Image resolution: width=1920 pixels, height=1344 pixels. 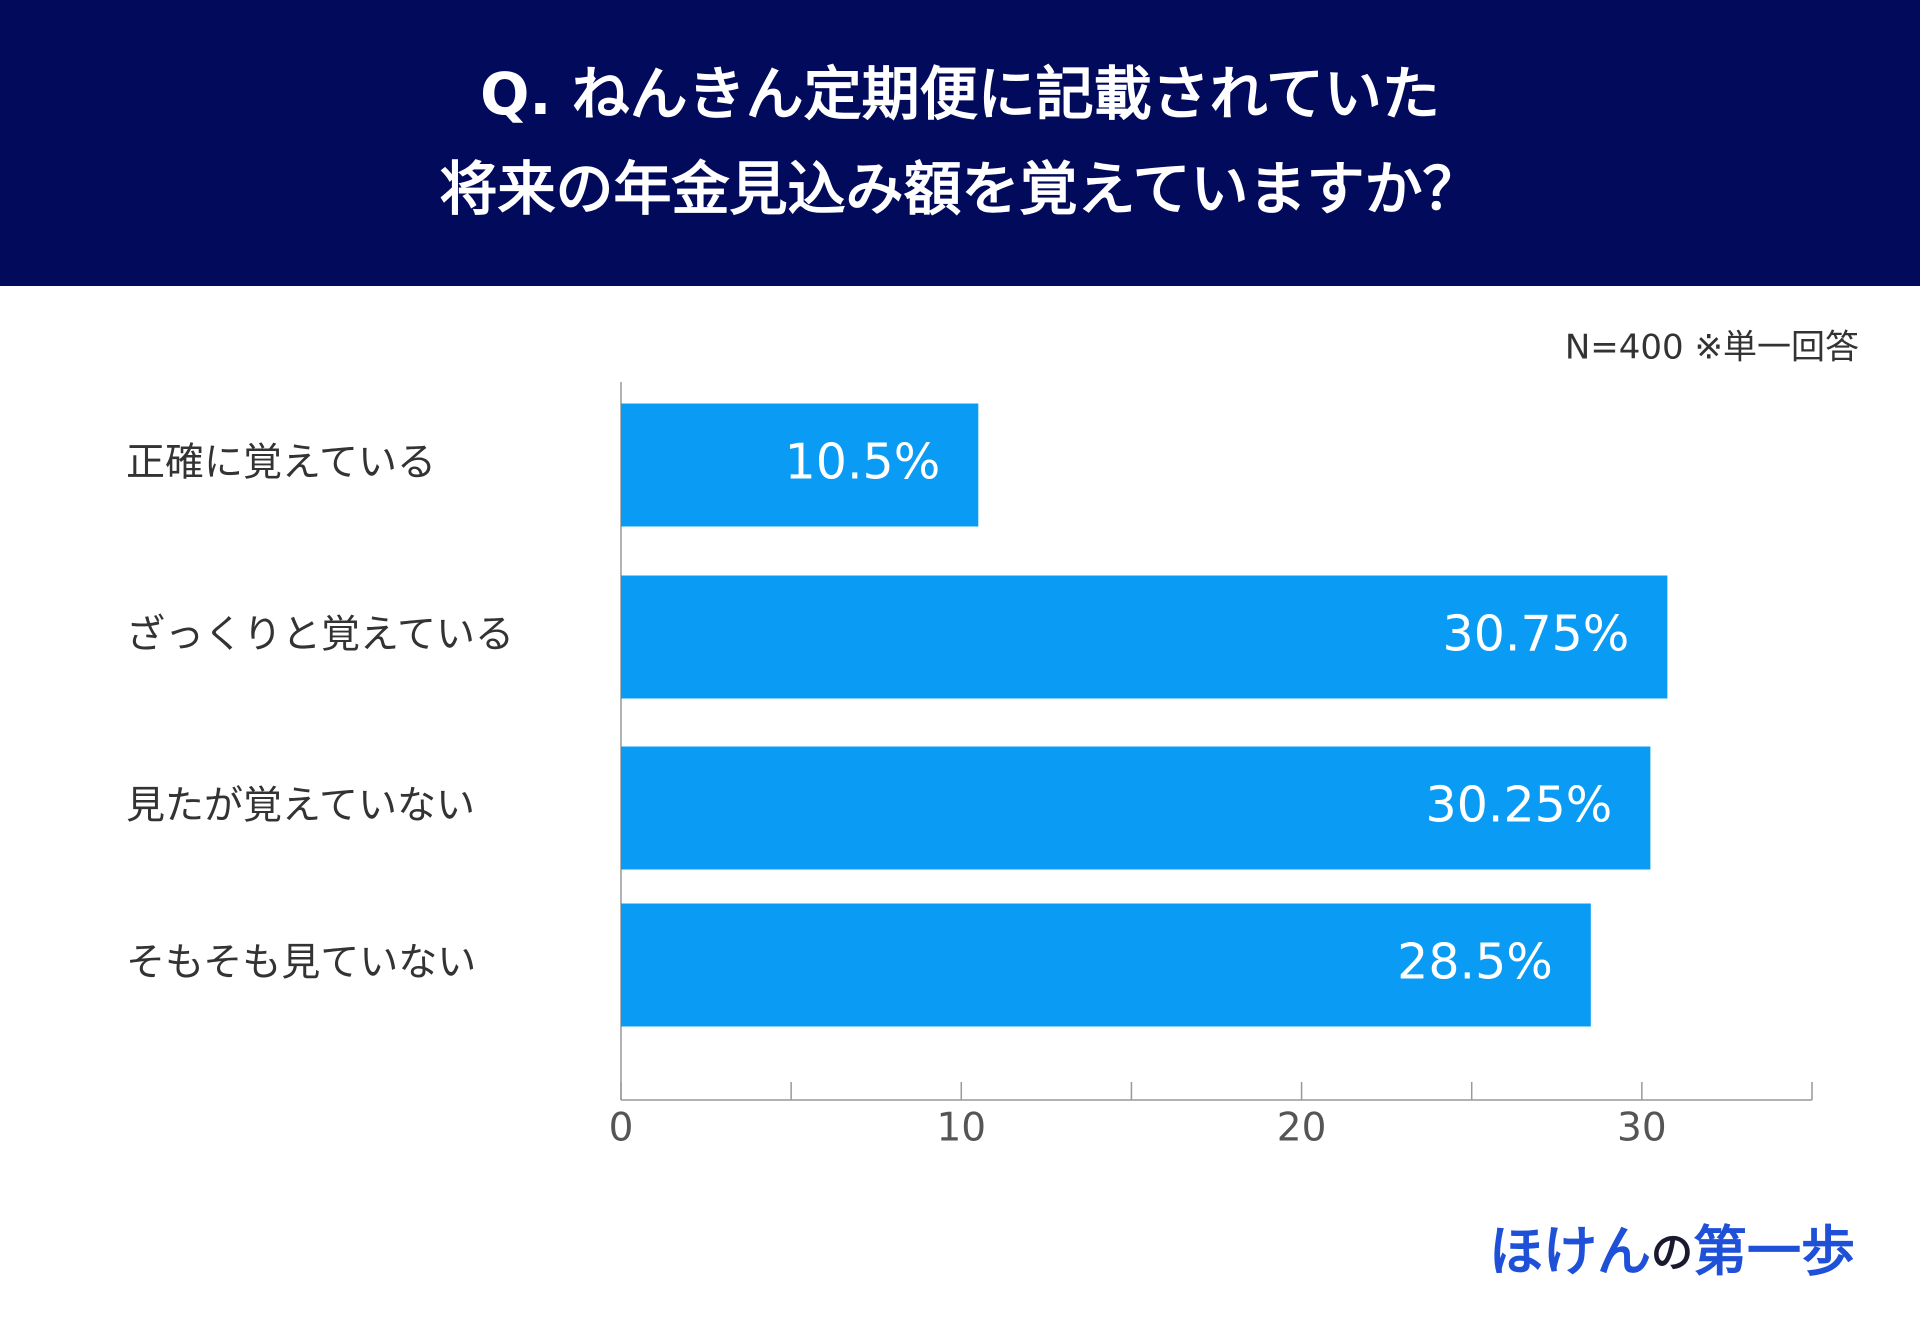 What do you see at coordinates (281, 463) in the screenshot?
I see `category-label: 正確に覚えている` at bounding box center [281, 463].